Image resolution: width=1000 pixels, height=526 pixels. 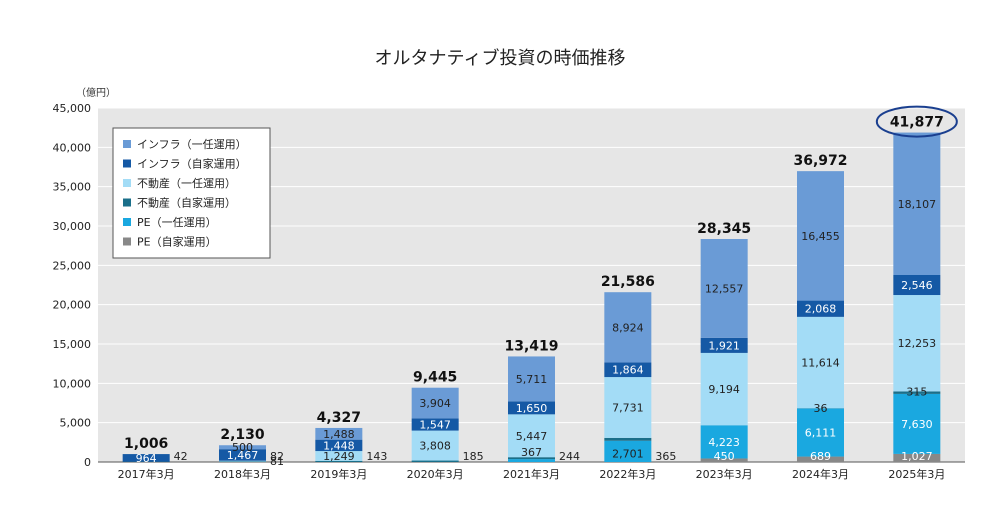 What do you see at coordinates (72, 226) in the screenshot?
I see `y-tick-label: 30,000` at bounding box center [72, 226].